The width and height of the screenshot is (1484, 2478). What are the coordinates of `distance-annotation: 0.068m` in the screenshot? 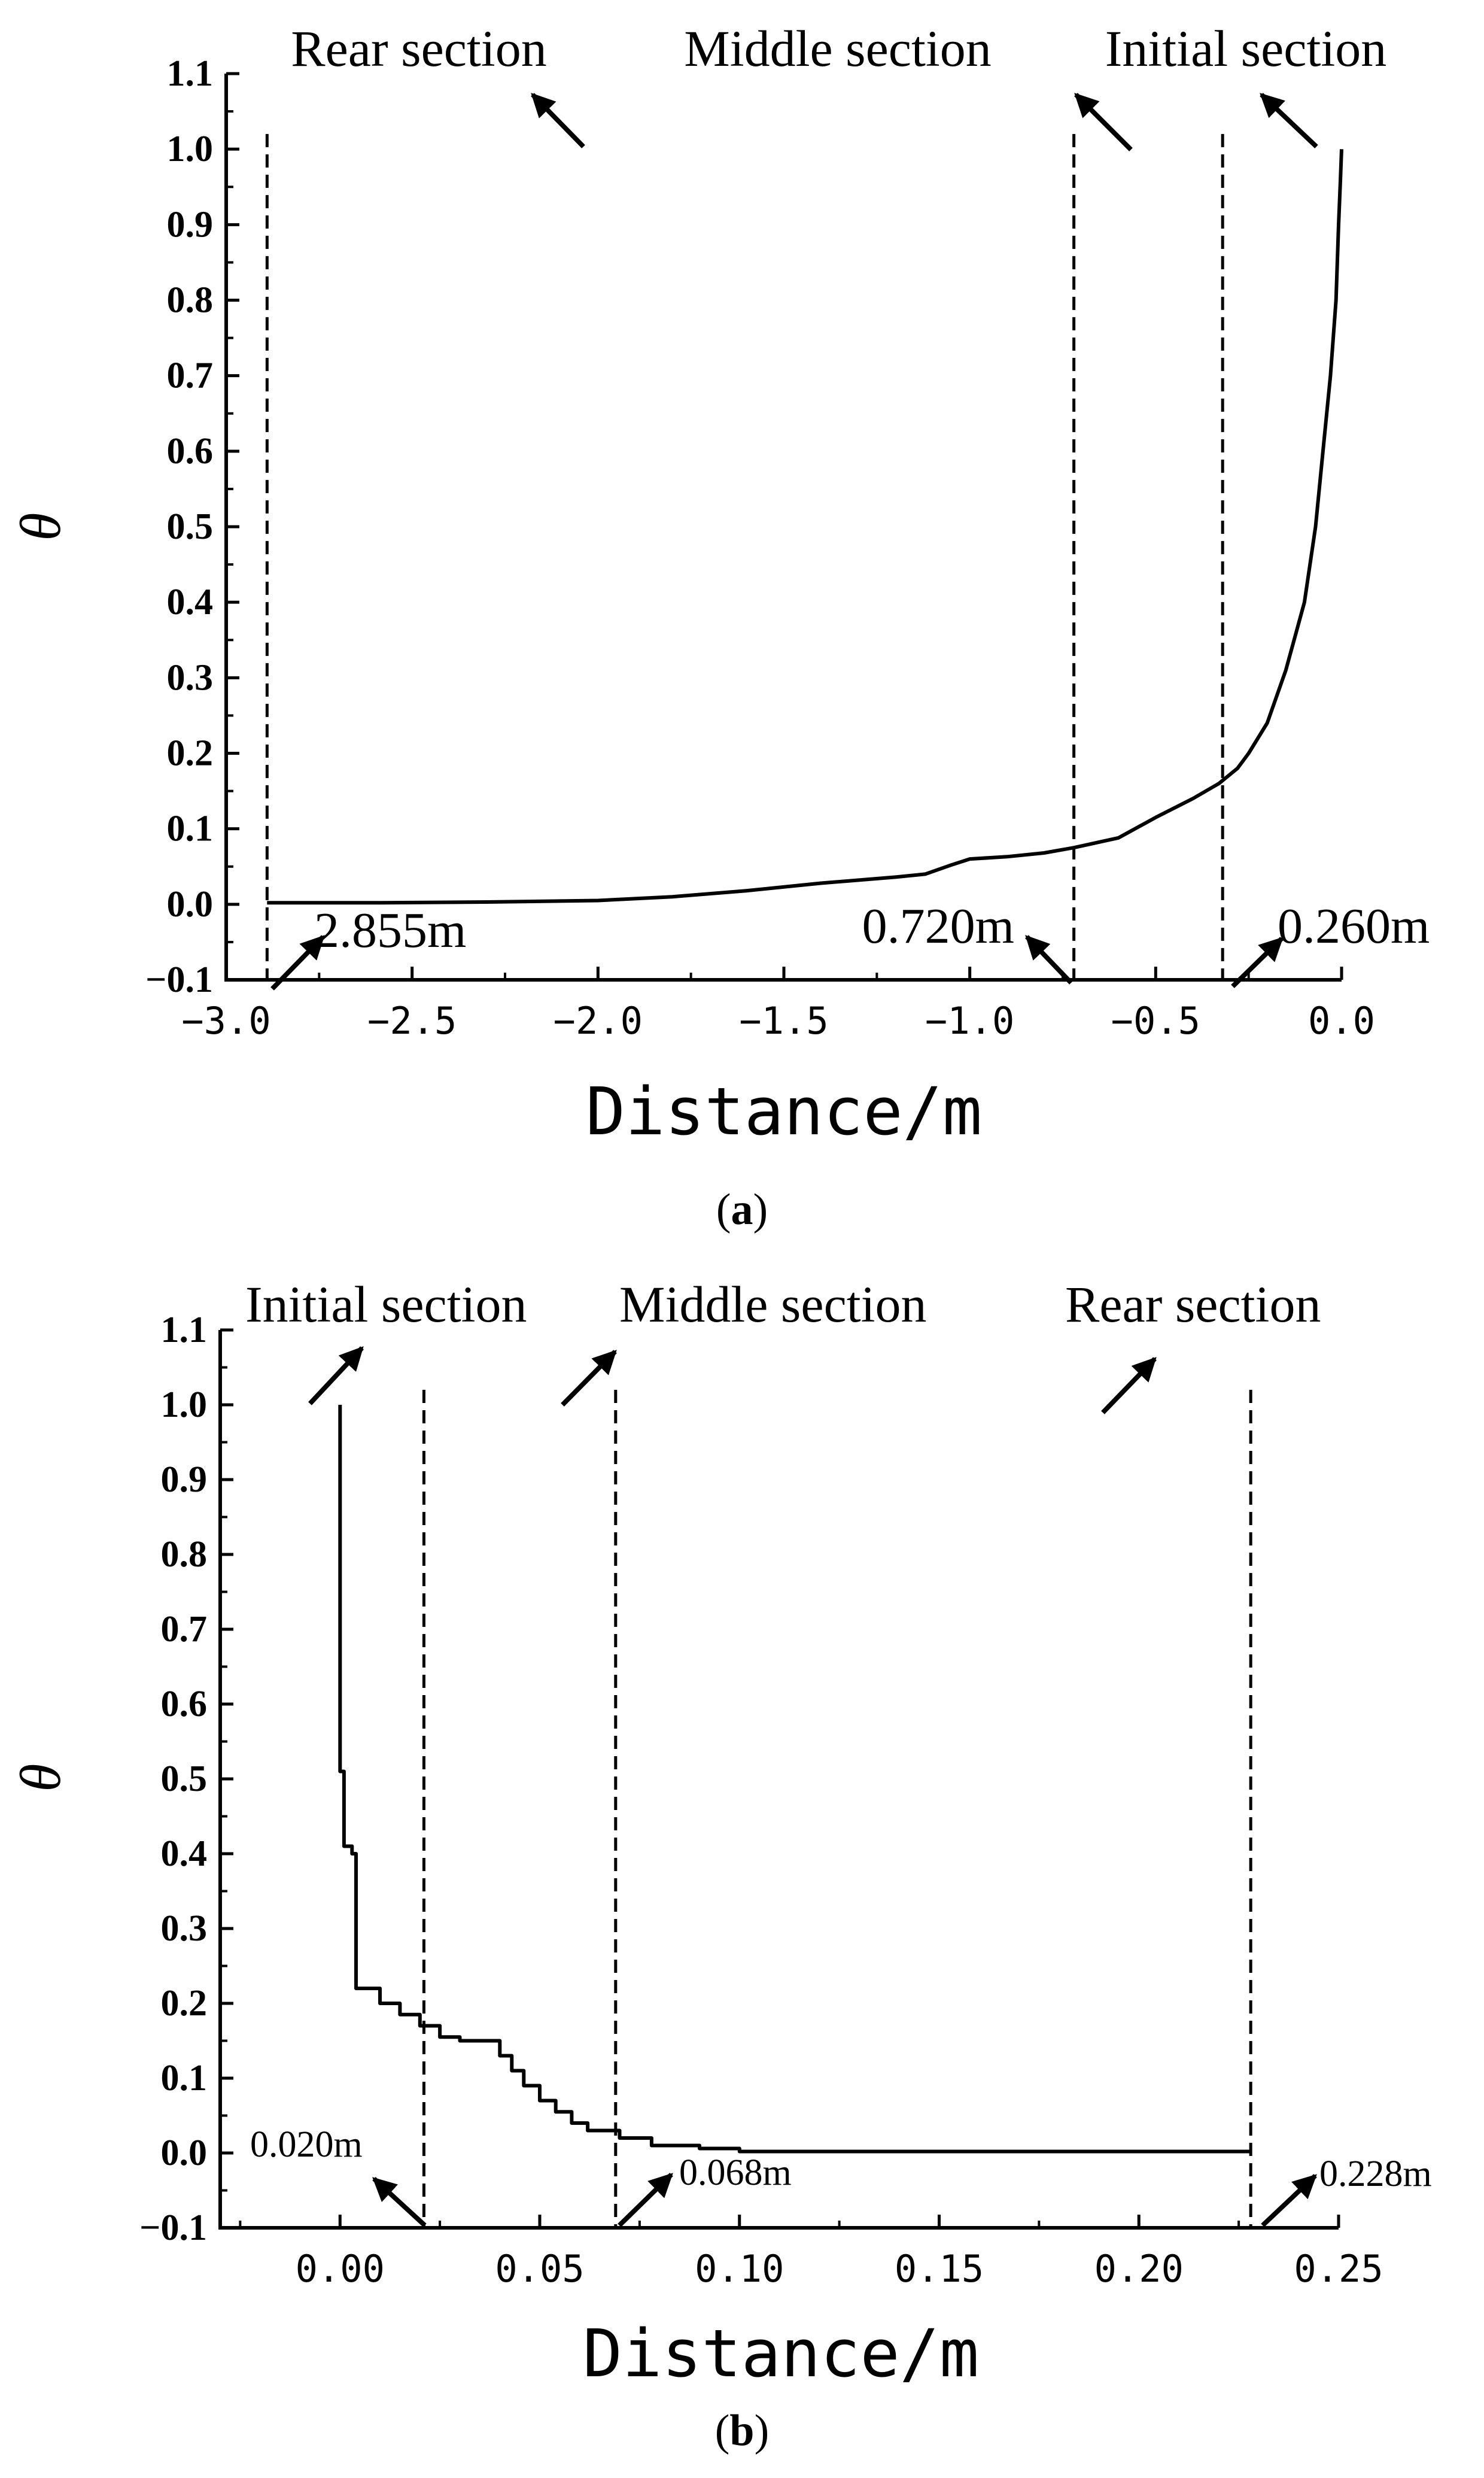 It's located at (735, 2172).